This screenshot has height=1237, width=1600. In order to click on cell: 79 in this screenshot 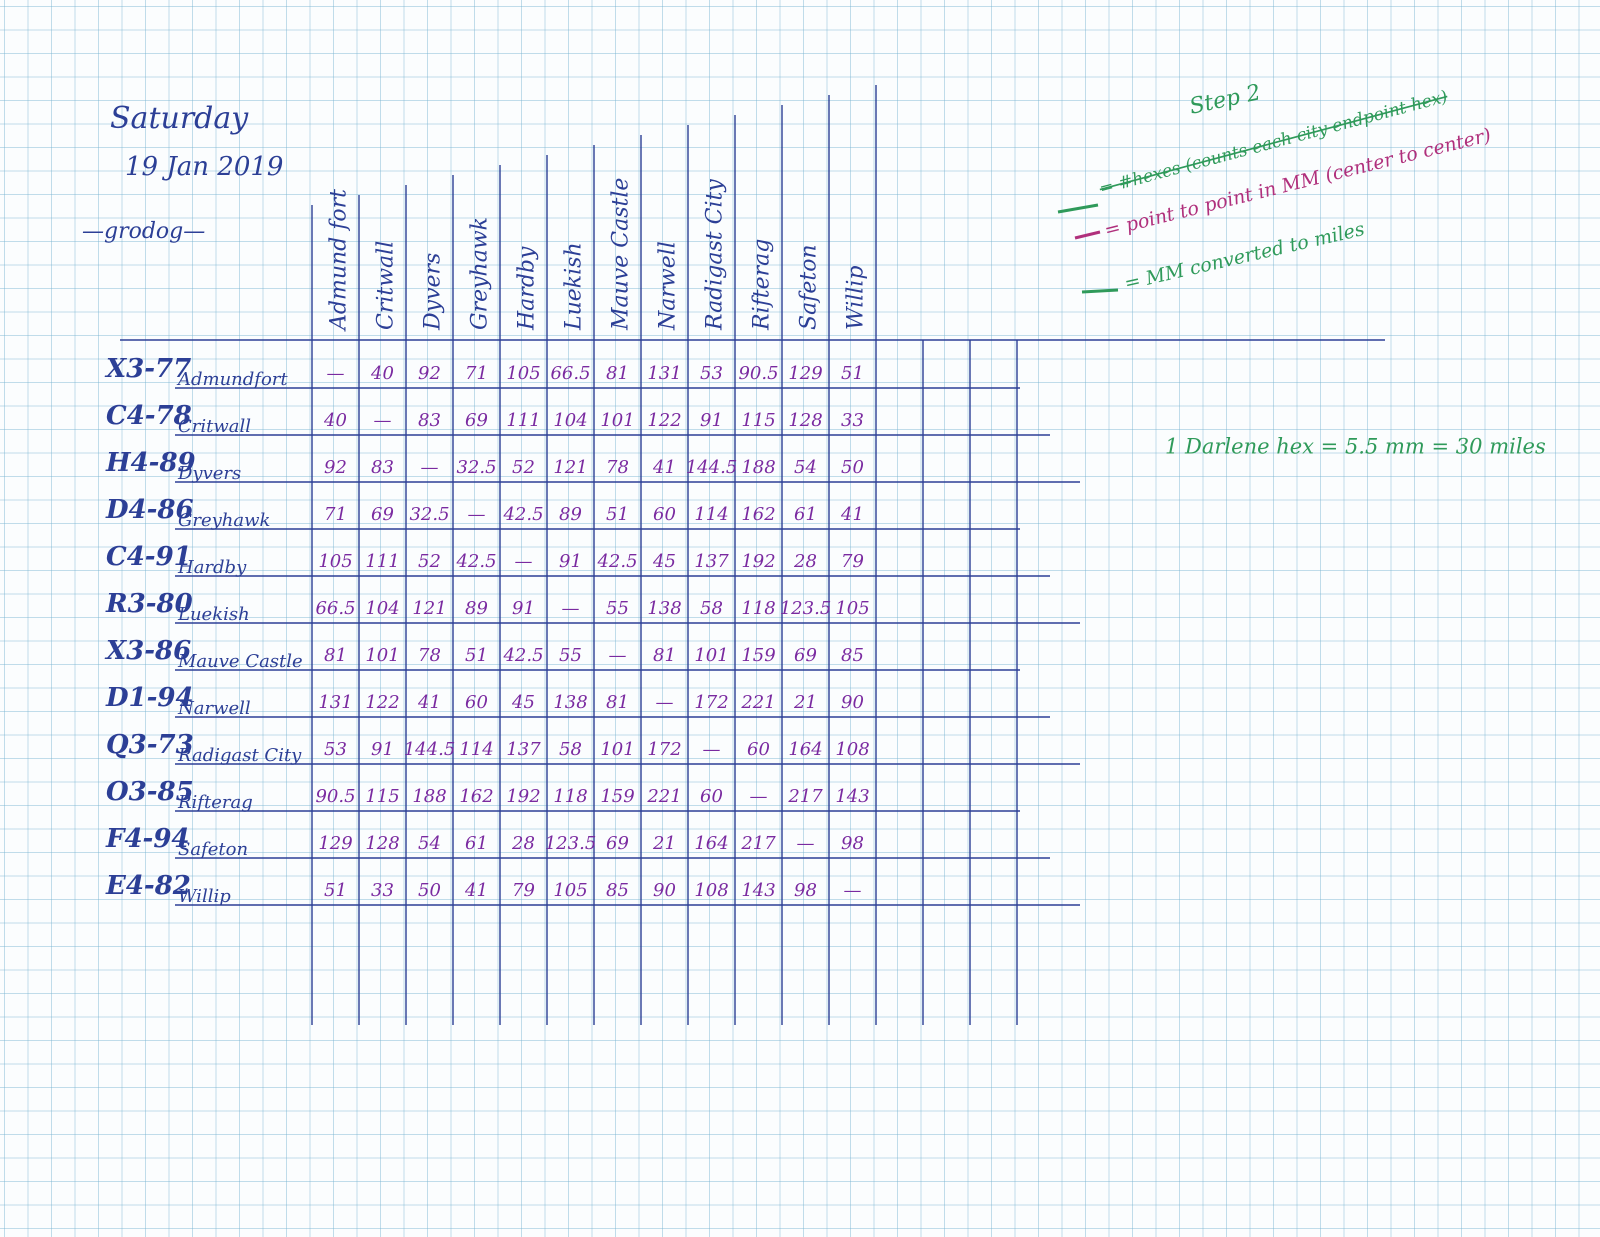, I will do `click(523, 890)`.